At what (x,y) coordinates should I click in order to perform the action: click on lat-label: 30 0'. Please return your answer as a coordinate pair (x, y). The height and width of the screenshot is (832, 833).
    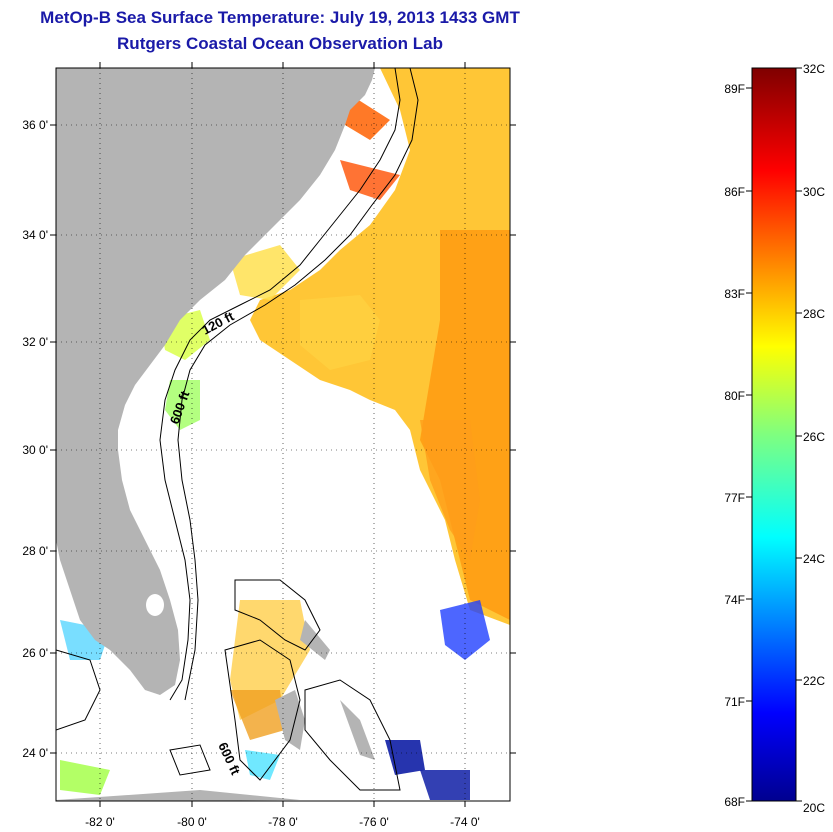
    Looking at the image, I should click on (35, 450).